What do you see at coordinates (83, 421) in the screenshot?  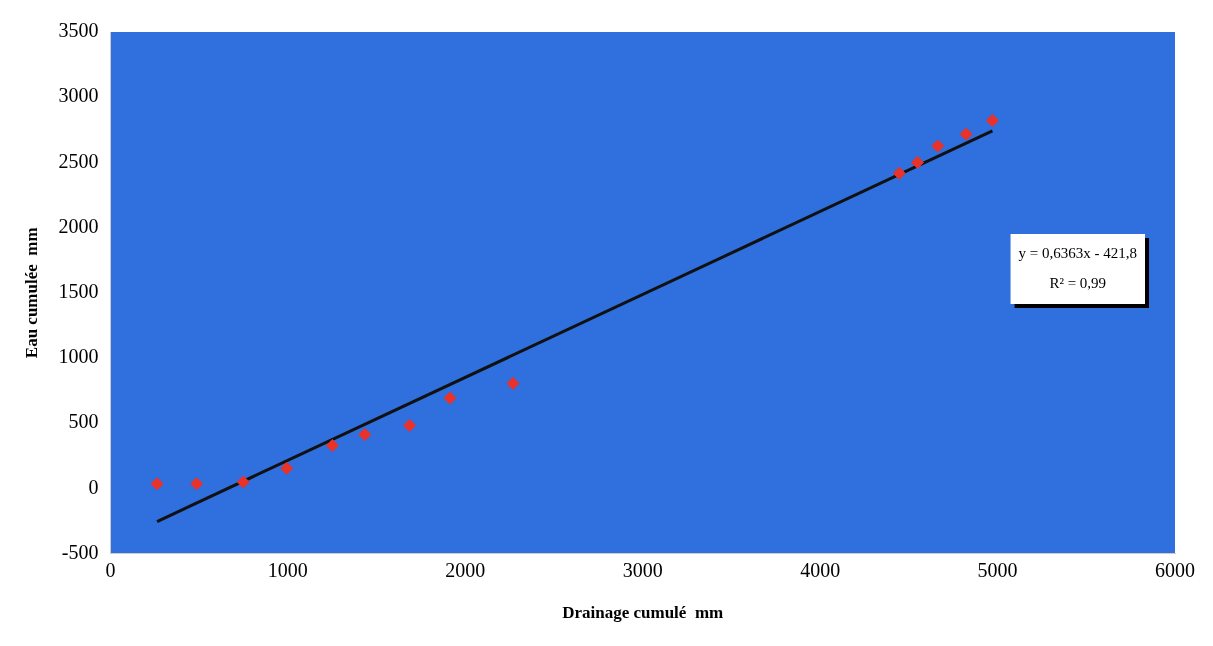 I see `y-tick-label: 500` at bounding box center [83, 421].